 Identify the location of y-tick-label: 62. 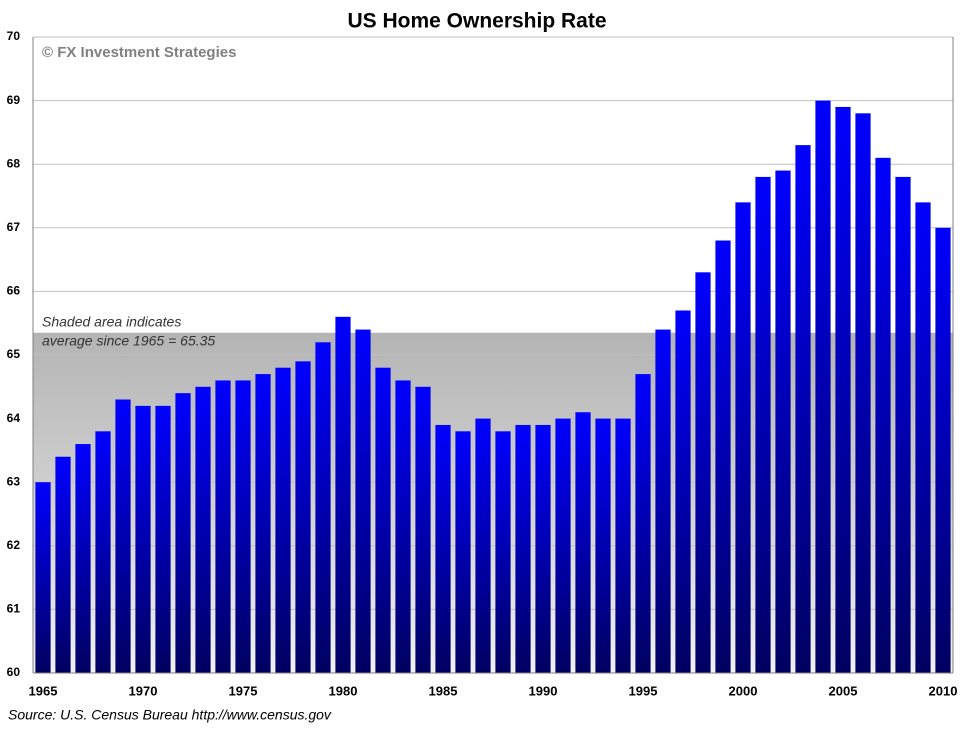
(14, 545).